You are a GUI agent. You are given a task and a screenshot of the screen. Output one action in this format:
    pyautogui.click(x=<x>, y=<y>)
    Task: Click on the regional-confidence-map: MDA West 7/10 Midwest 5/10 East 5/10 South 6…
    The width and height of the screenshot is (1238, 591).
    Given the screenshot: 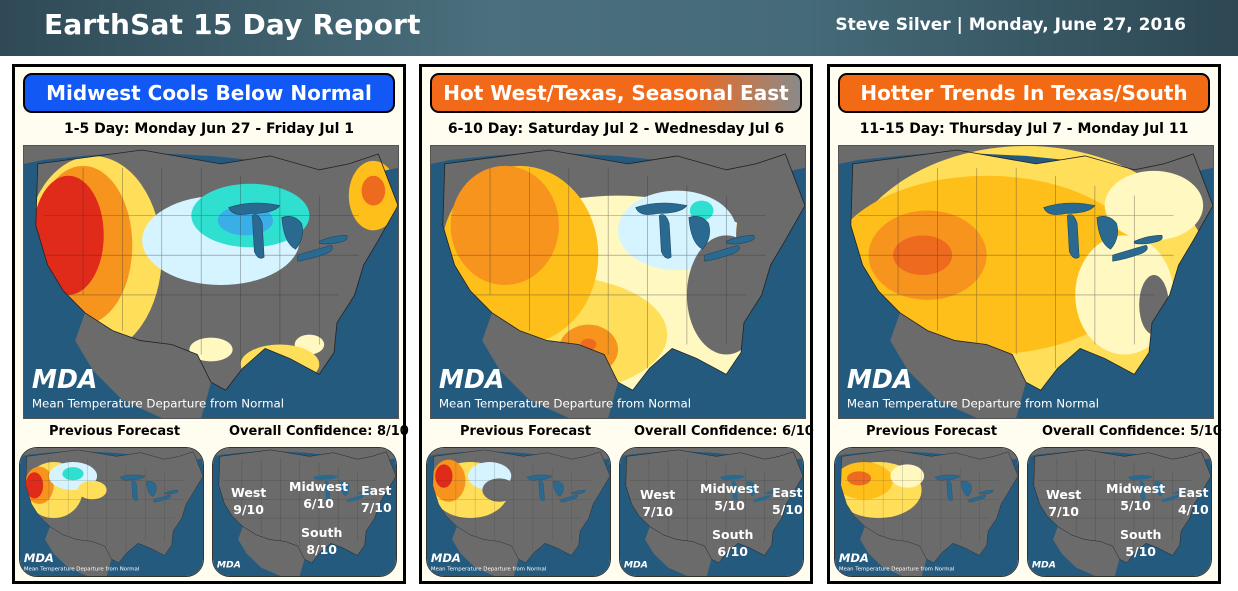 What is the action you would take?
    pyautogui.click(x=711, y=512)
    